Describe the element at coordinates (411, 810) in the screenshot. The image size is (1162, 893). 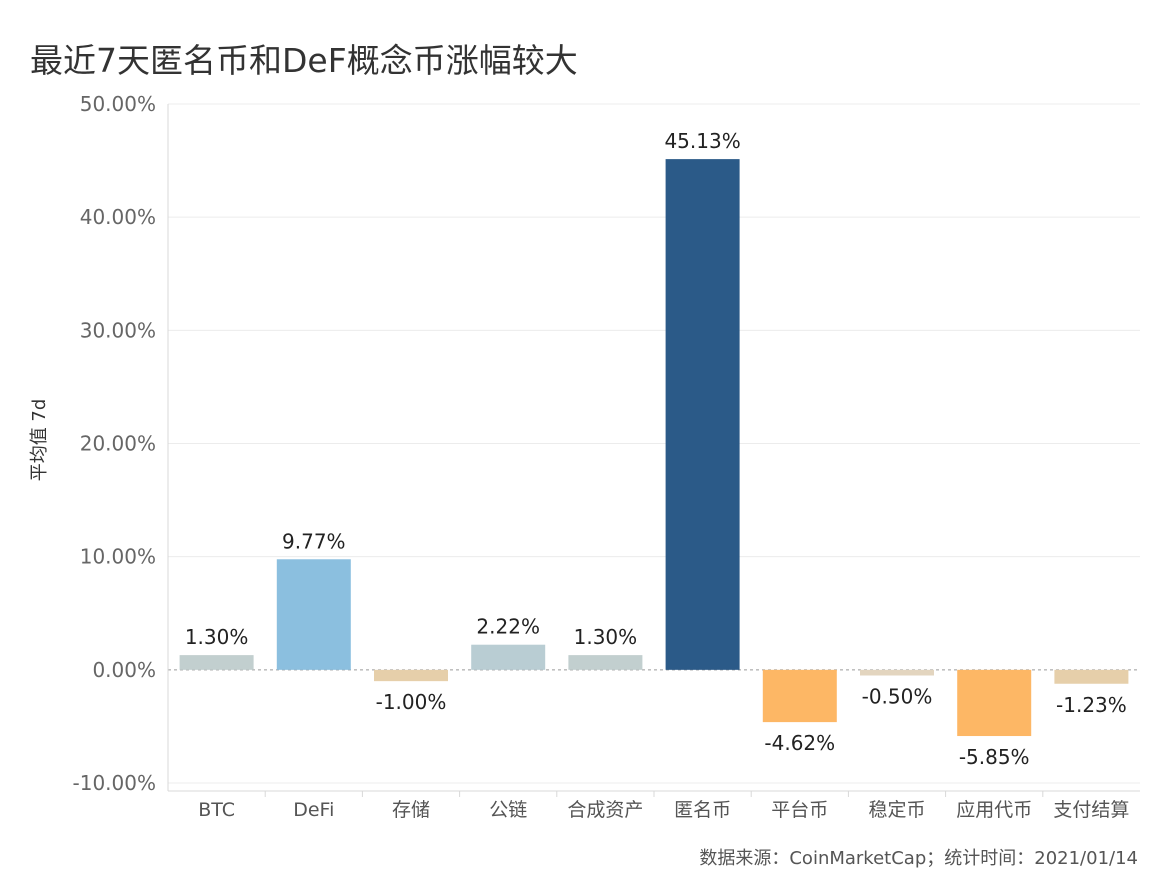
I see `x-tick-label: 存储` at that location.